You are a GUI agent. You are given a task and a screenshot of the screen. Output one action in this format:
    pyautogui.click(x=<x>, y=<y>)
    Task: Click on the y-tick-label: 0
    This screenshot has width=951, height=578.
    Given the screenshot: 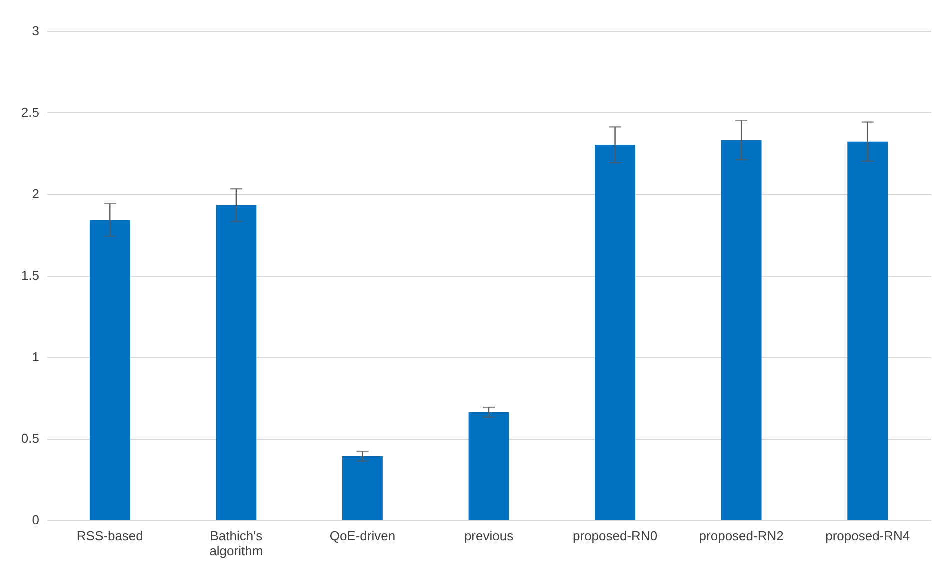 What is the action you would take?
    pyautogui.click(x=36, y=520)
    